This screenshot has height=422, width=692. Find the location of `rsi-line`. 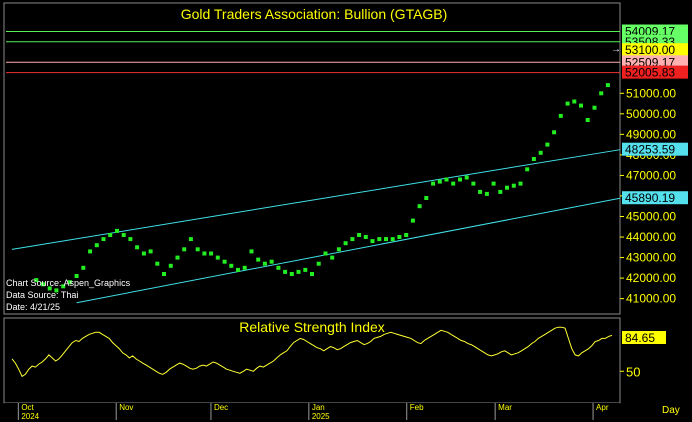

rsi-line is located at coordinates (312, 352).